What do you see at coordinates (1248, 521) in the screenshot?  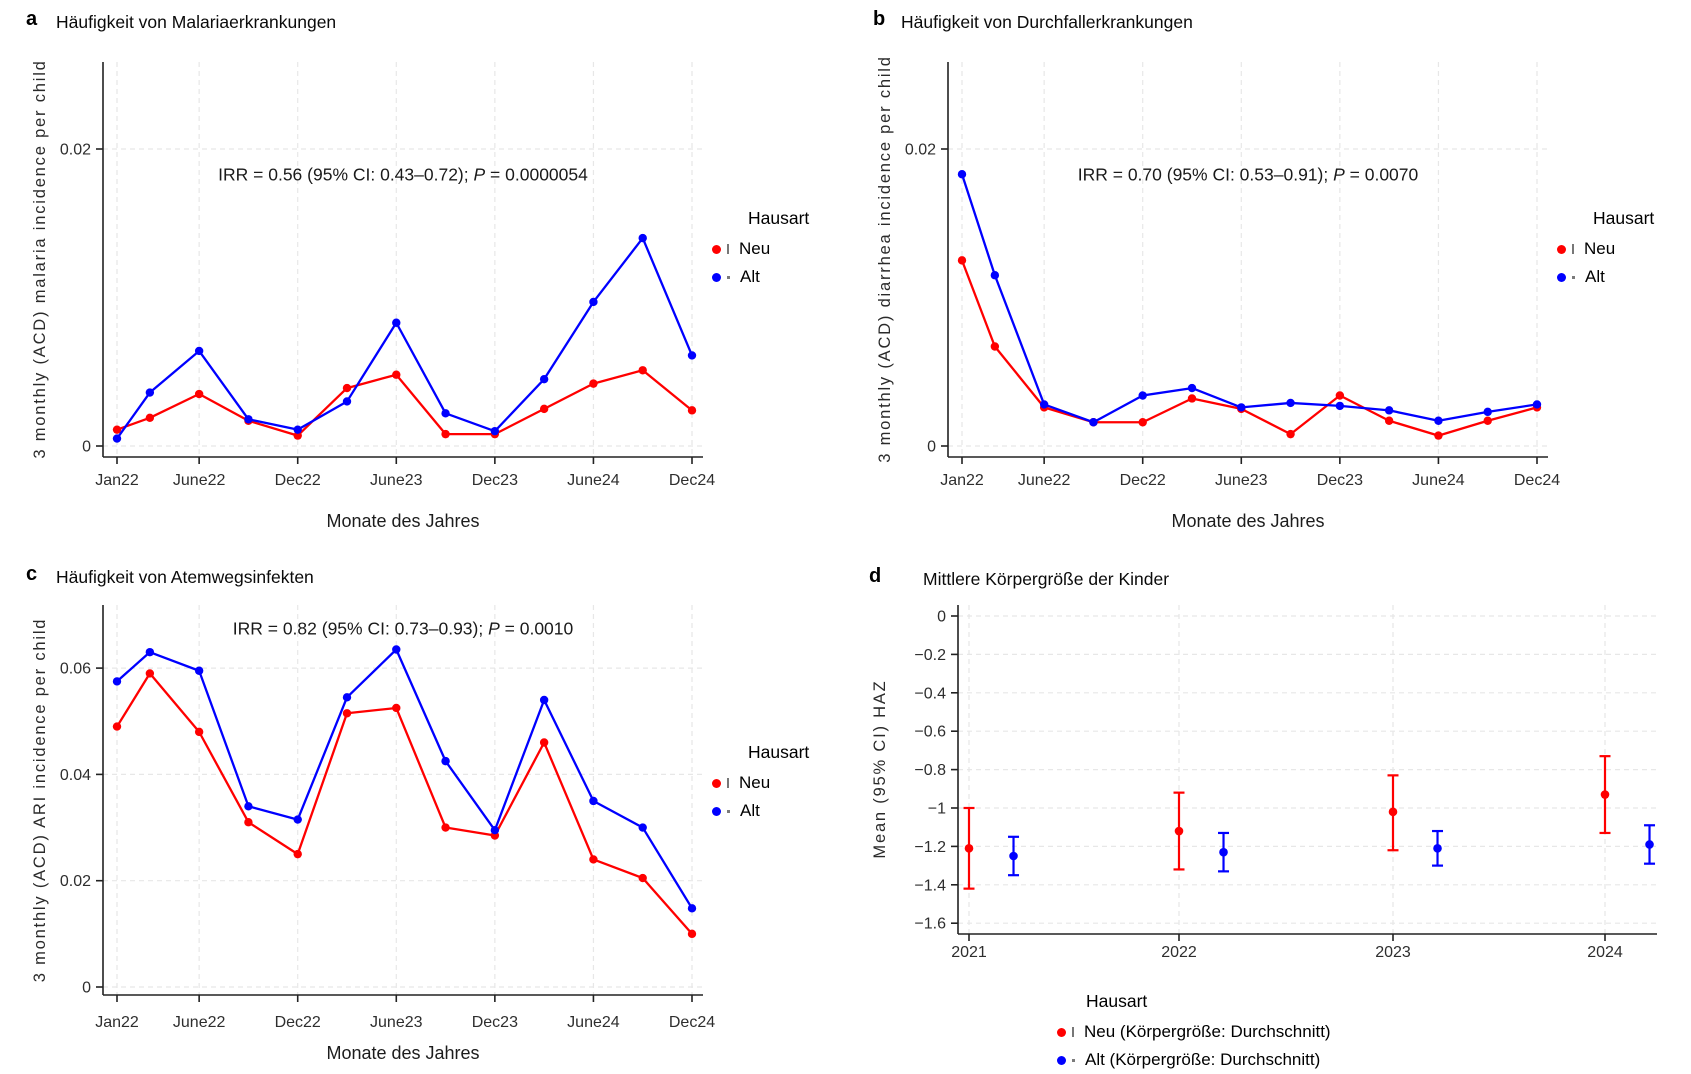 I see `x-axis-title-diarrhea: Monate des Jahres` at bounding box center [1248, 521].